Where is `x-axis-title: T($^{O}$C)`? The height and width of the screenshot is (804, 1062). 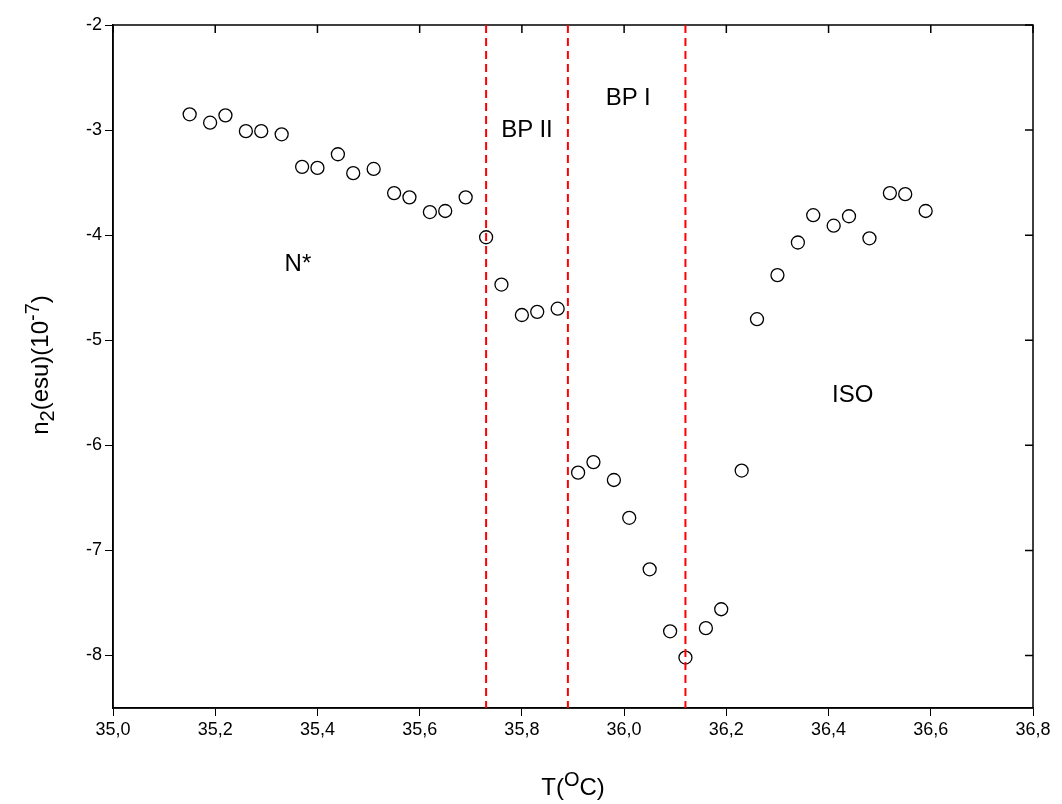
x-axis-title: T($^{O}$C) is located at coordinates (573, 784).